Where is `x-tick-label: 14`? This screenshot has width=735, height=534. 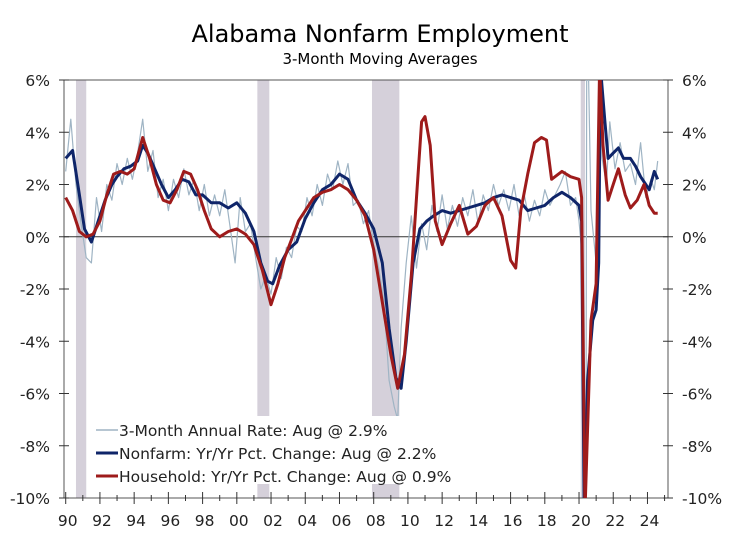
x-tick-label: 14 is located at coordinates (478, 521).